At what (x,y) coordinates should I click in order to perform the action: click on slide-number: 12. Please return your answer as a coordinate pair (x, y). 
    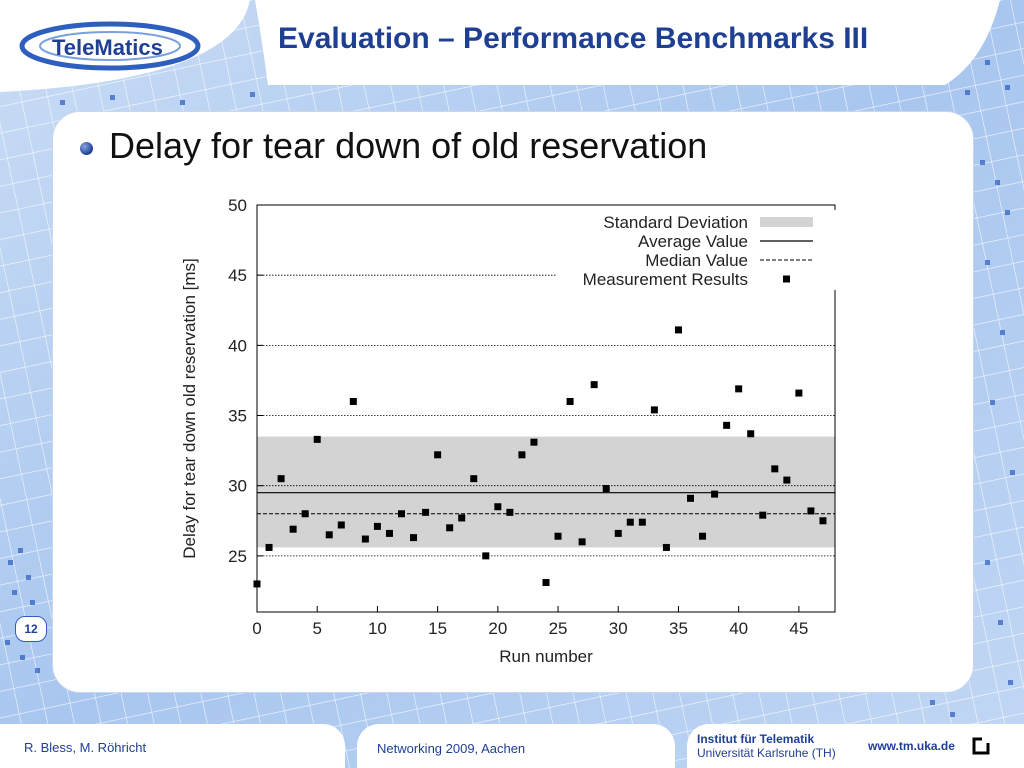
    Looking at the image, I should click on (31, 629).